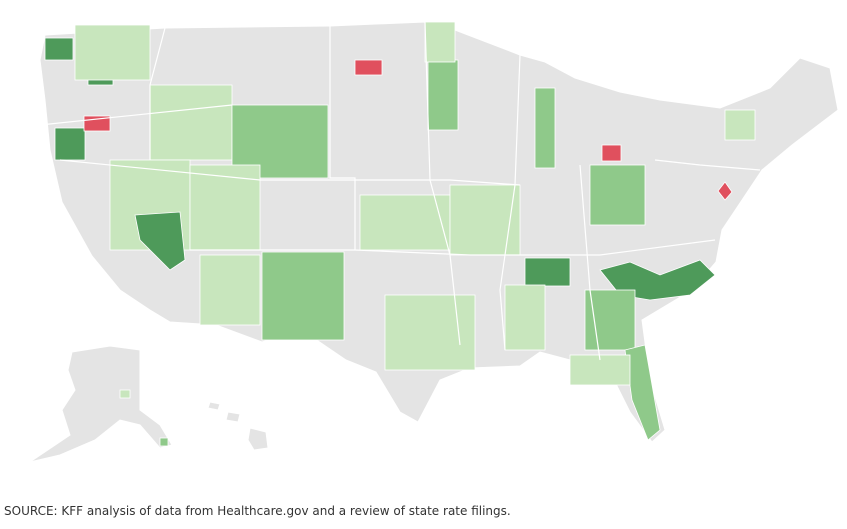  Describe the element at coordinates (101, 404) in the screenshot. I see `alaska` at that location.